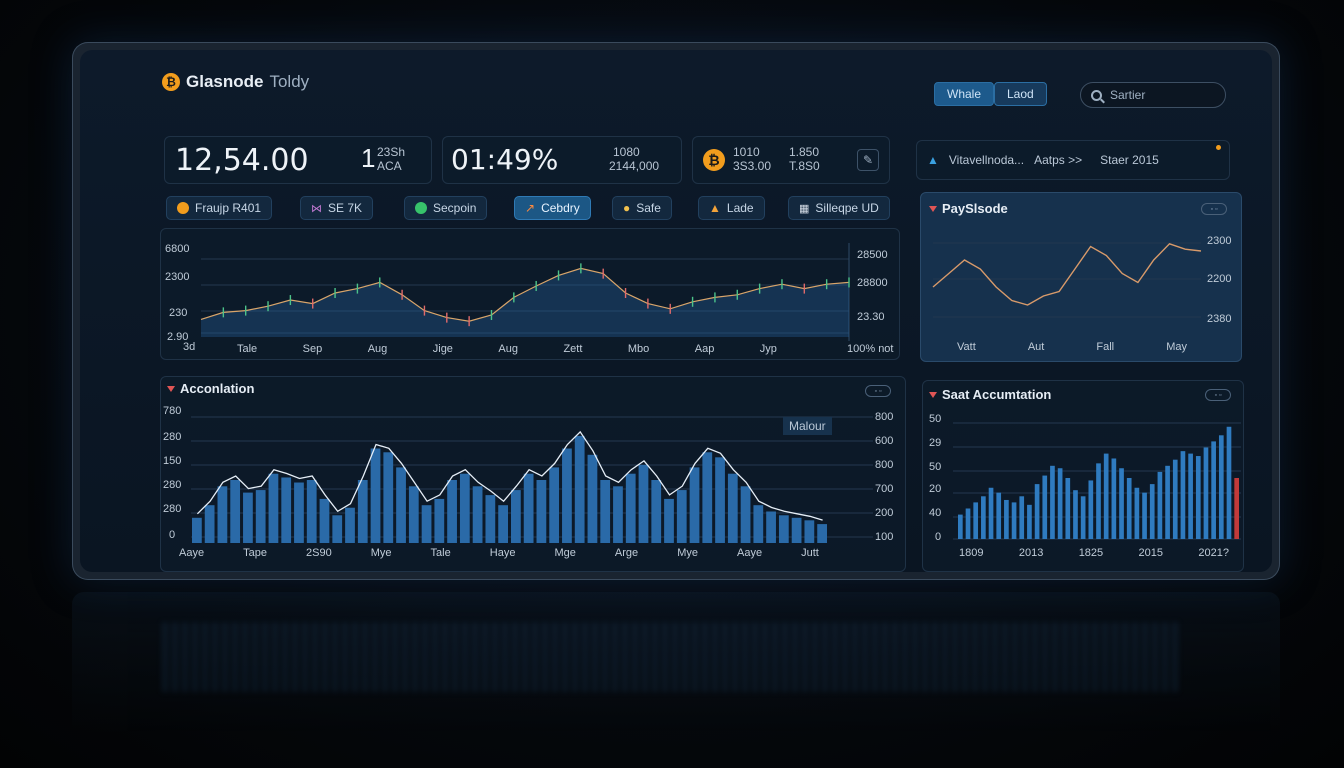 The height and width of the screenshot is (768, 1344). I want to click on y-tick-right: 28500, so click(872, 255).